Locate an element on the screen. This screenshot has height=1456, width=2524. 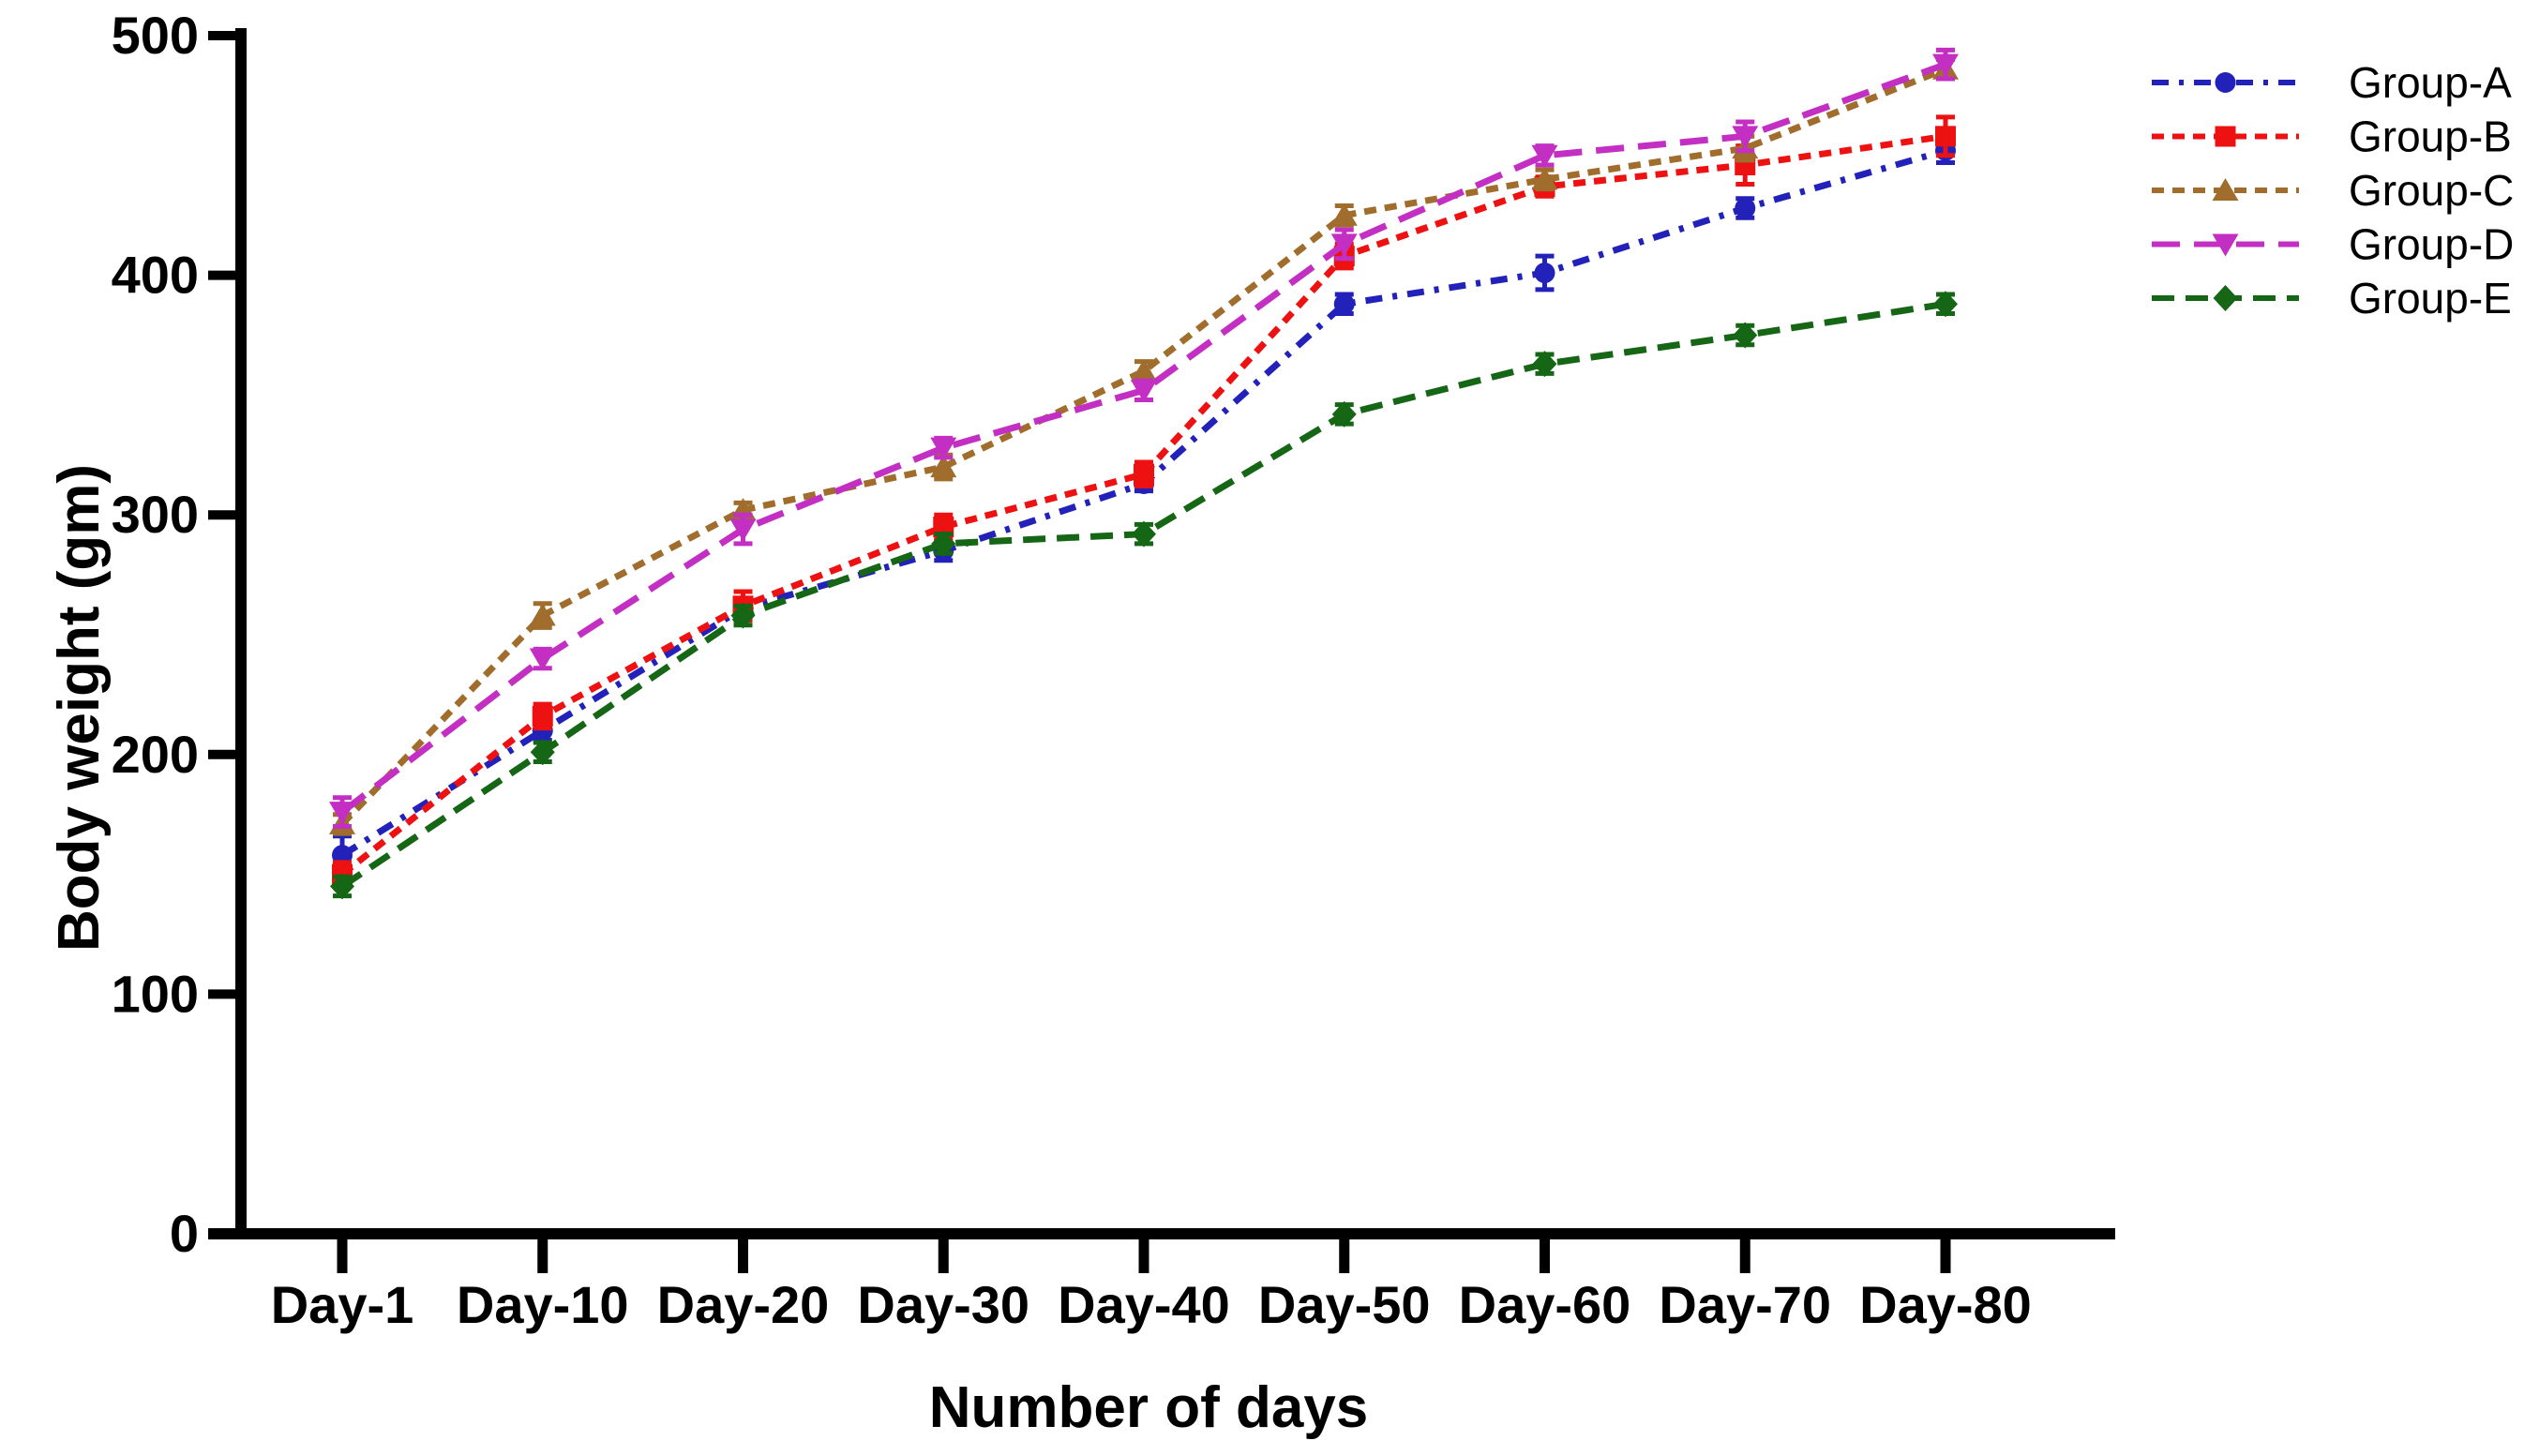
legend-label: Group-D is located at coordinates (2432, 244).